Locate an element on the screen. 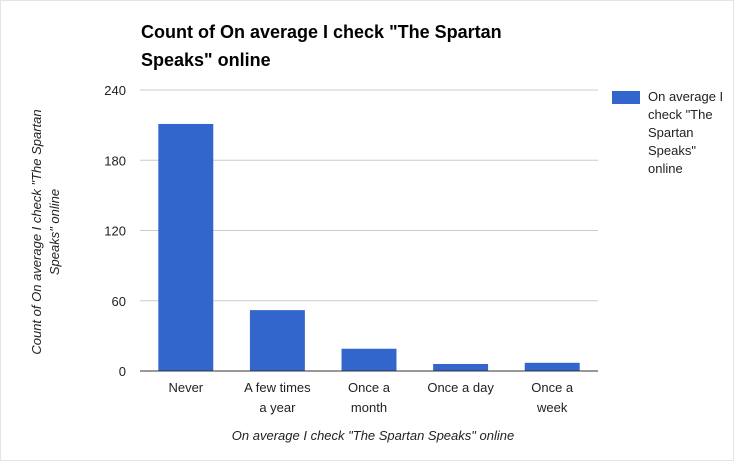 This screenshot has height=461, width=734. y-tick-label: 240 is located at coordinates (115, 90).